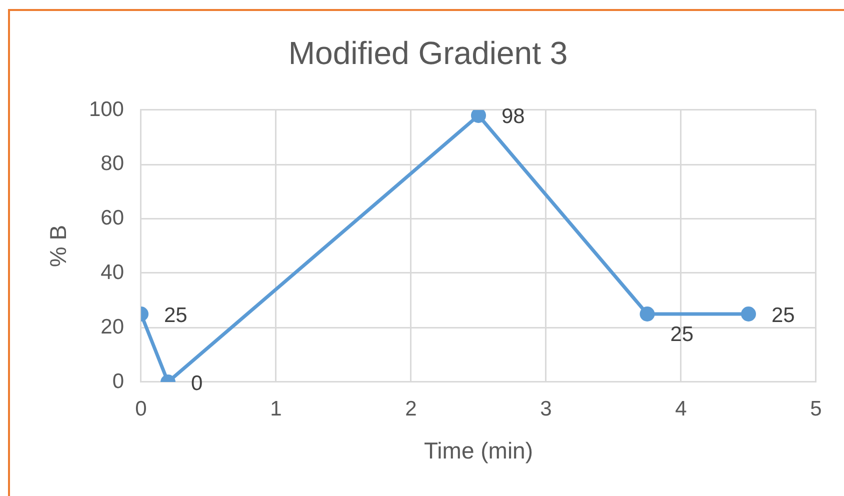 This screenshot has height=496, width=844. Describe the element at coordinates (479, 451) in the screenshot. I see `x-axis-title: Time (min)` at that location.